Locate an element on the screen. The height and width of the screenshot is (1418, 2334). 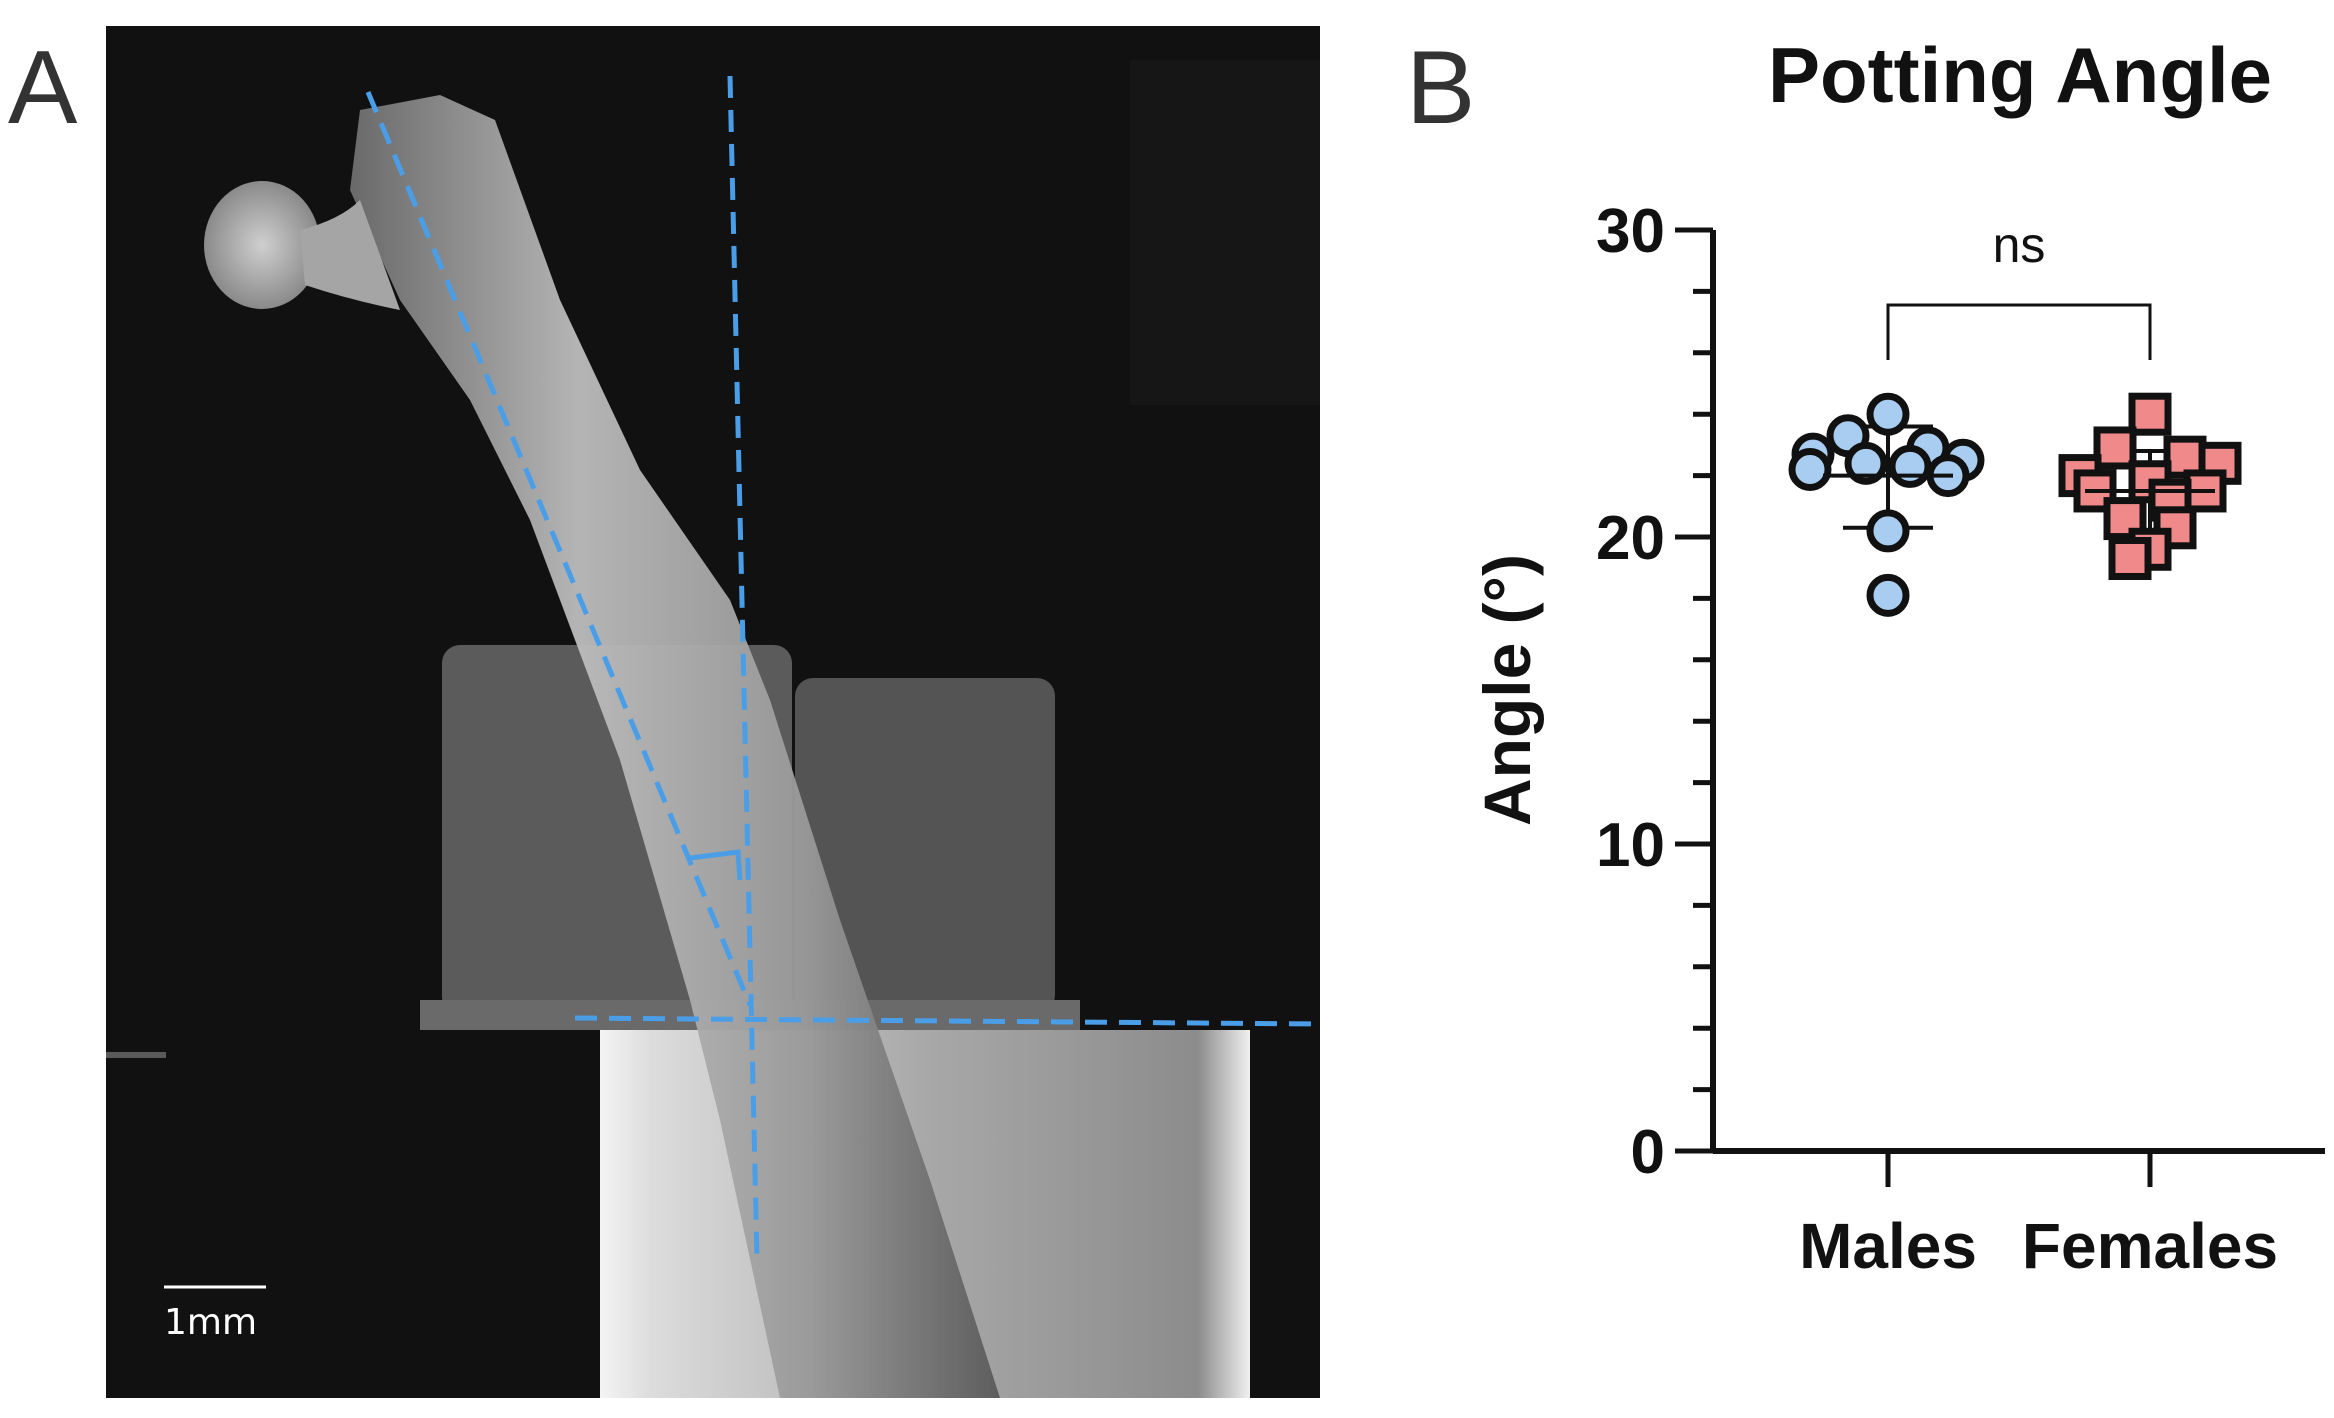
panel-label-b: B is located at coordinates (1441, 88).